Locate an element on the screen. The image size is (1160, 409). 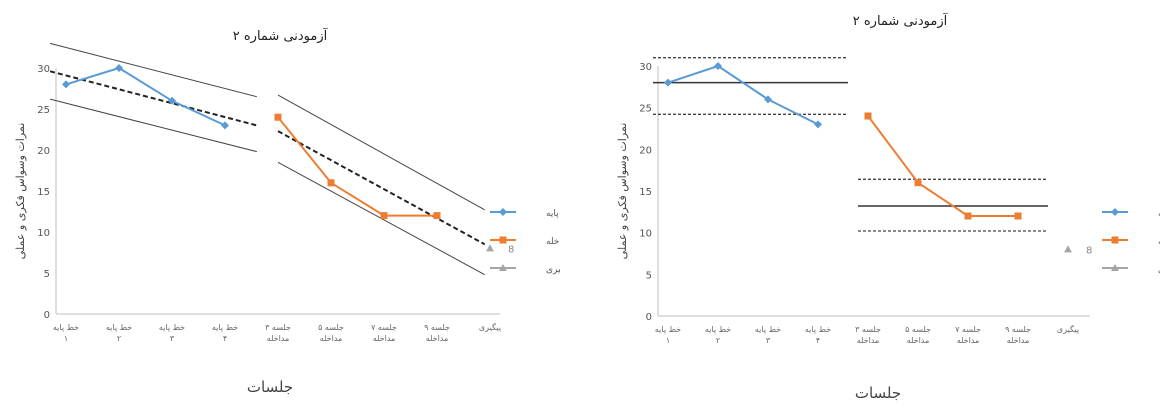
c0-y-axis-label: نمرات وسواس فکری و عملی is located at coordinates (20, 191).